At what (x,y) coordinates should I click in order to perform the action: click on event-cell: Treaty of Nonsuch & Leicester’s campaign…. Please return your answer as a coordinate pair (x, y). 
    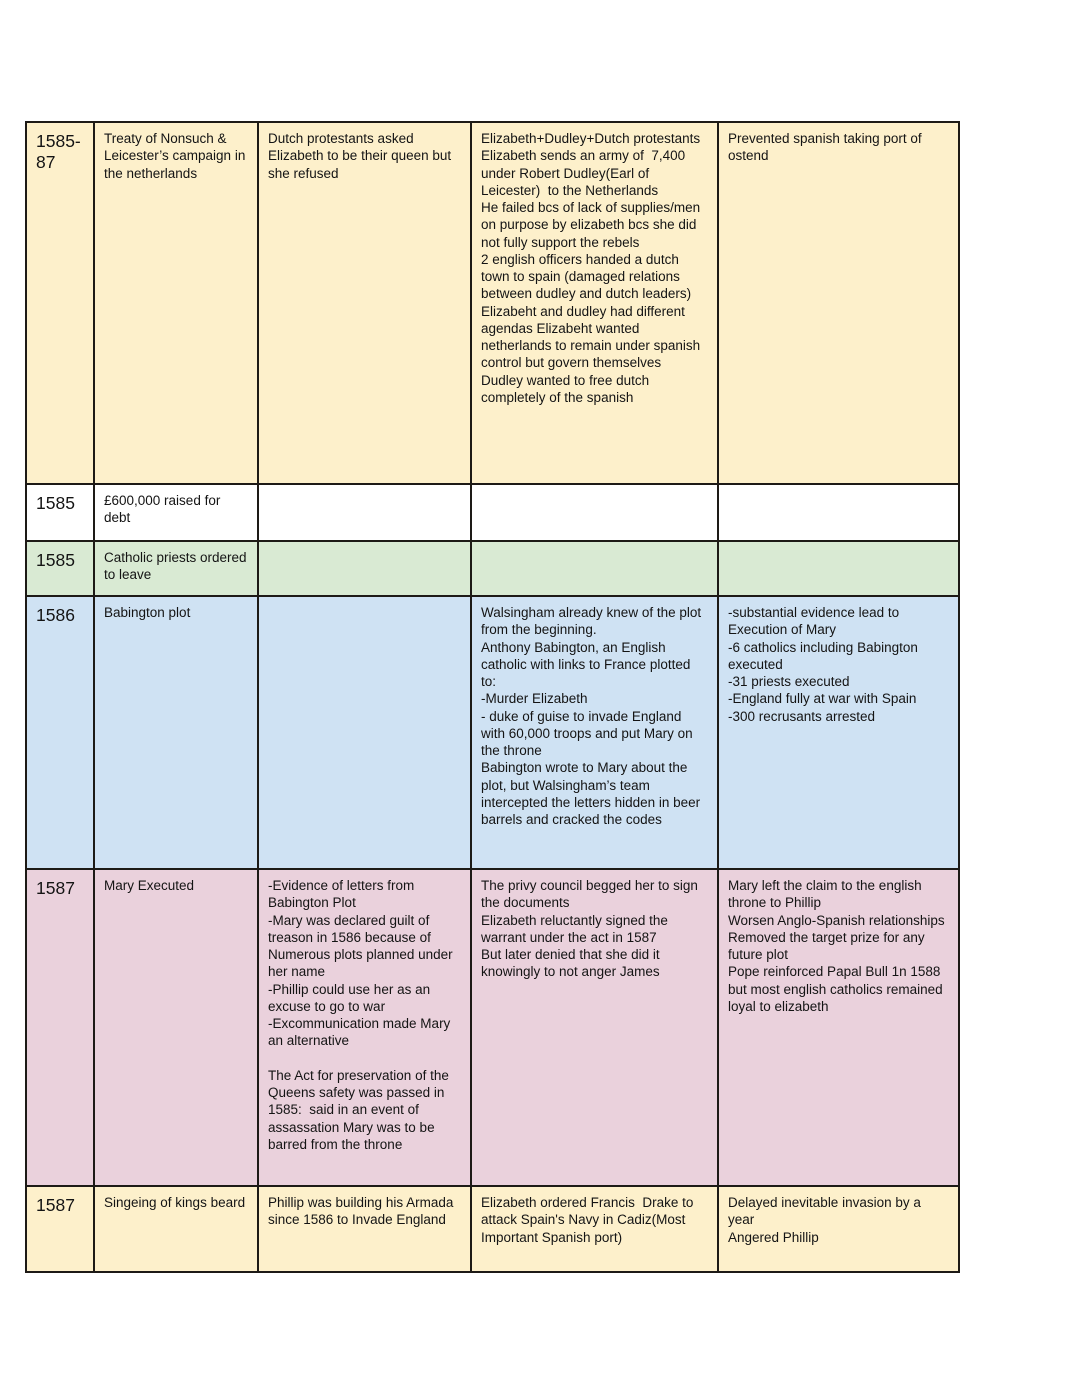
    Looking at the image, I should click on (176, 303).